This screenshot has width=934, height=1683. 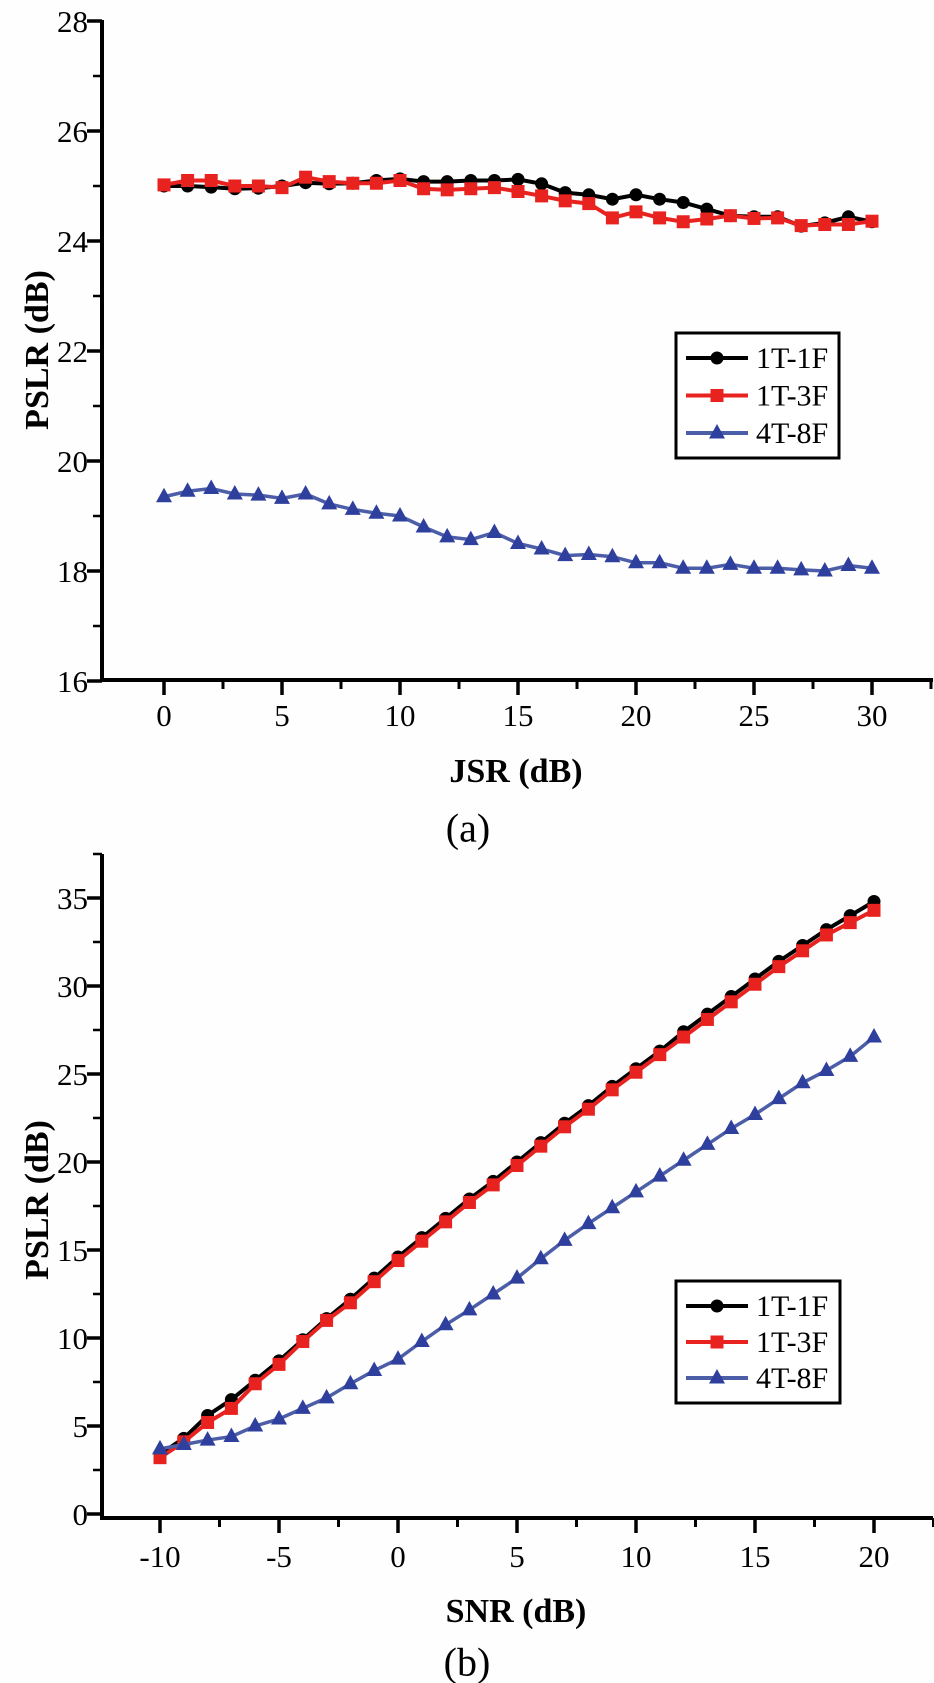 What do you see at coordinates (72, 131) in the screenshot?
I see `y-tick-label: 26` at bounding box center [72, 131].